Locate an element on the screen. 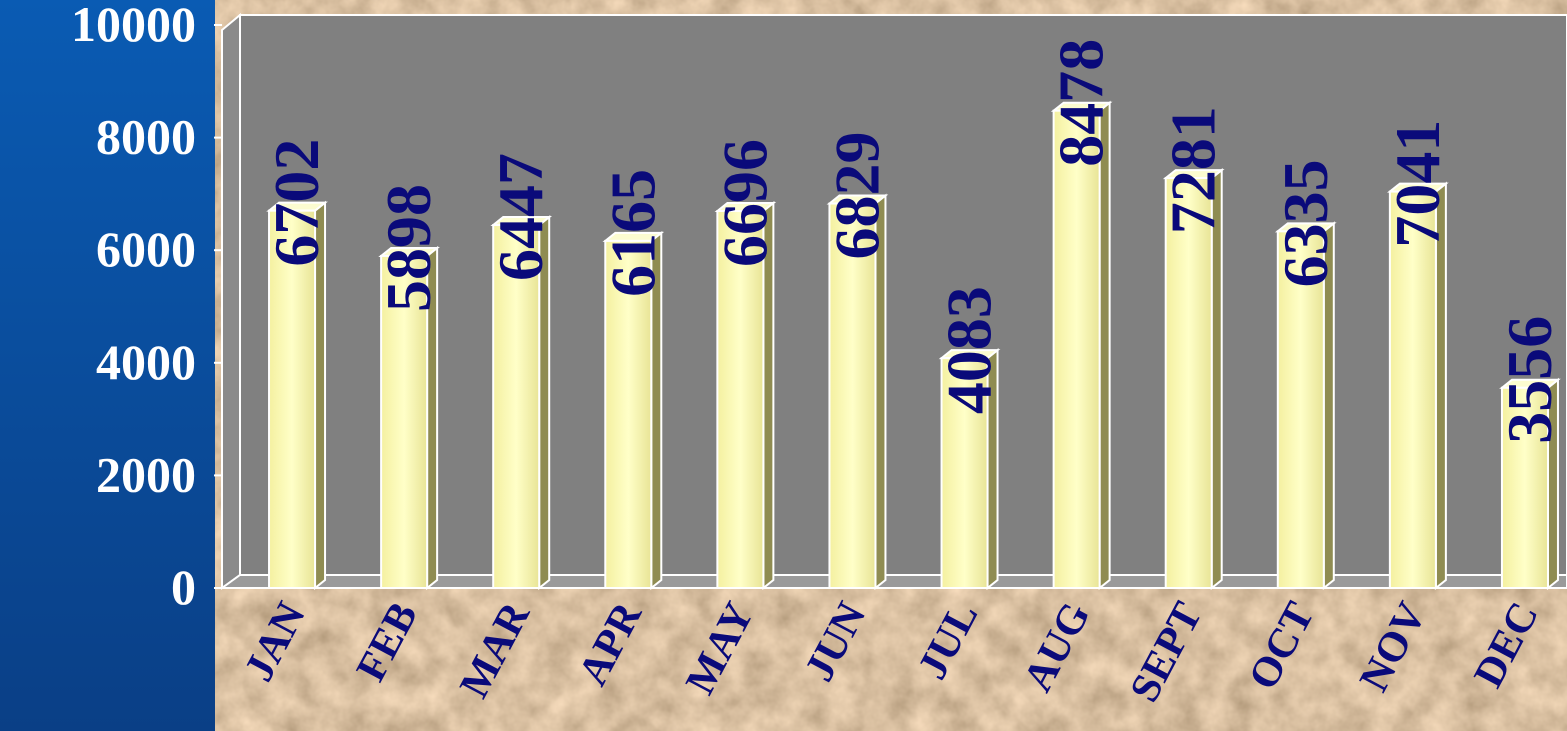 The width and height of the screenshot is (1567, 731). side-panel is located at coordinates (107, 365).